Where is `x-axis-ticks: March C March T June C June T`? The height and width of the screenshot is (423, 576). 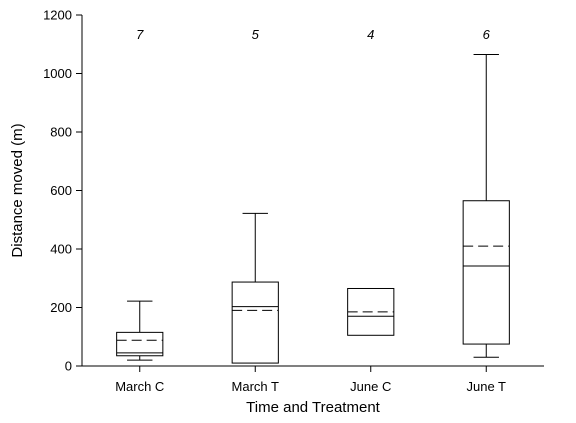
x-axis-ticks: March C March T June C June T is located at coordinates (310, 380).